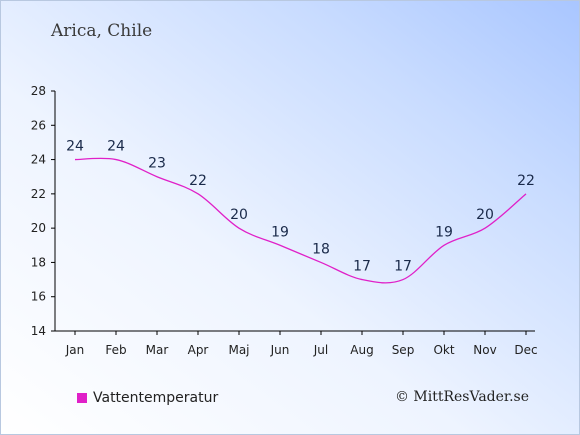 Image resolution: width=580 pixels, height=435 pixels. Describe the element at coordinates (38, 160) in the screenshot. I see `y-tick-label: 24` at that location.